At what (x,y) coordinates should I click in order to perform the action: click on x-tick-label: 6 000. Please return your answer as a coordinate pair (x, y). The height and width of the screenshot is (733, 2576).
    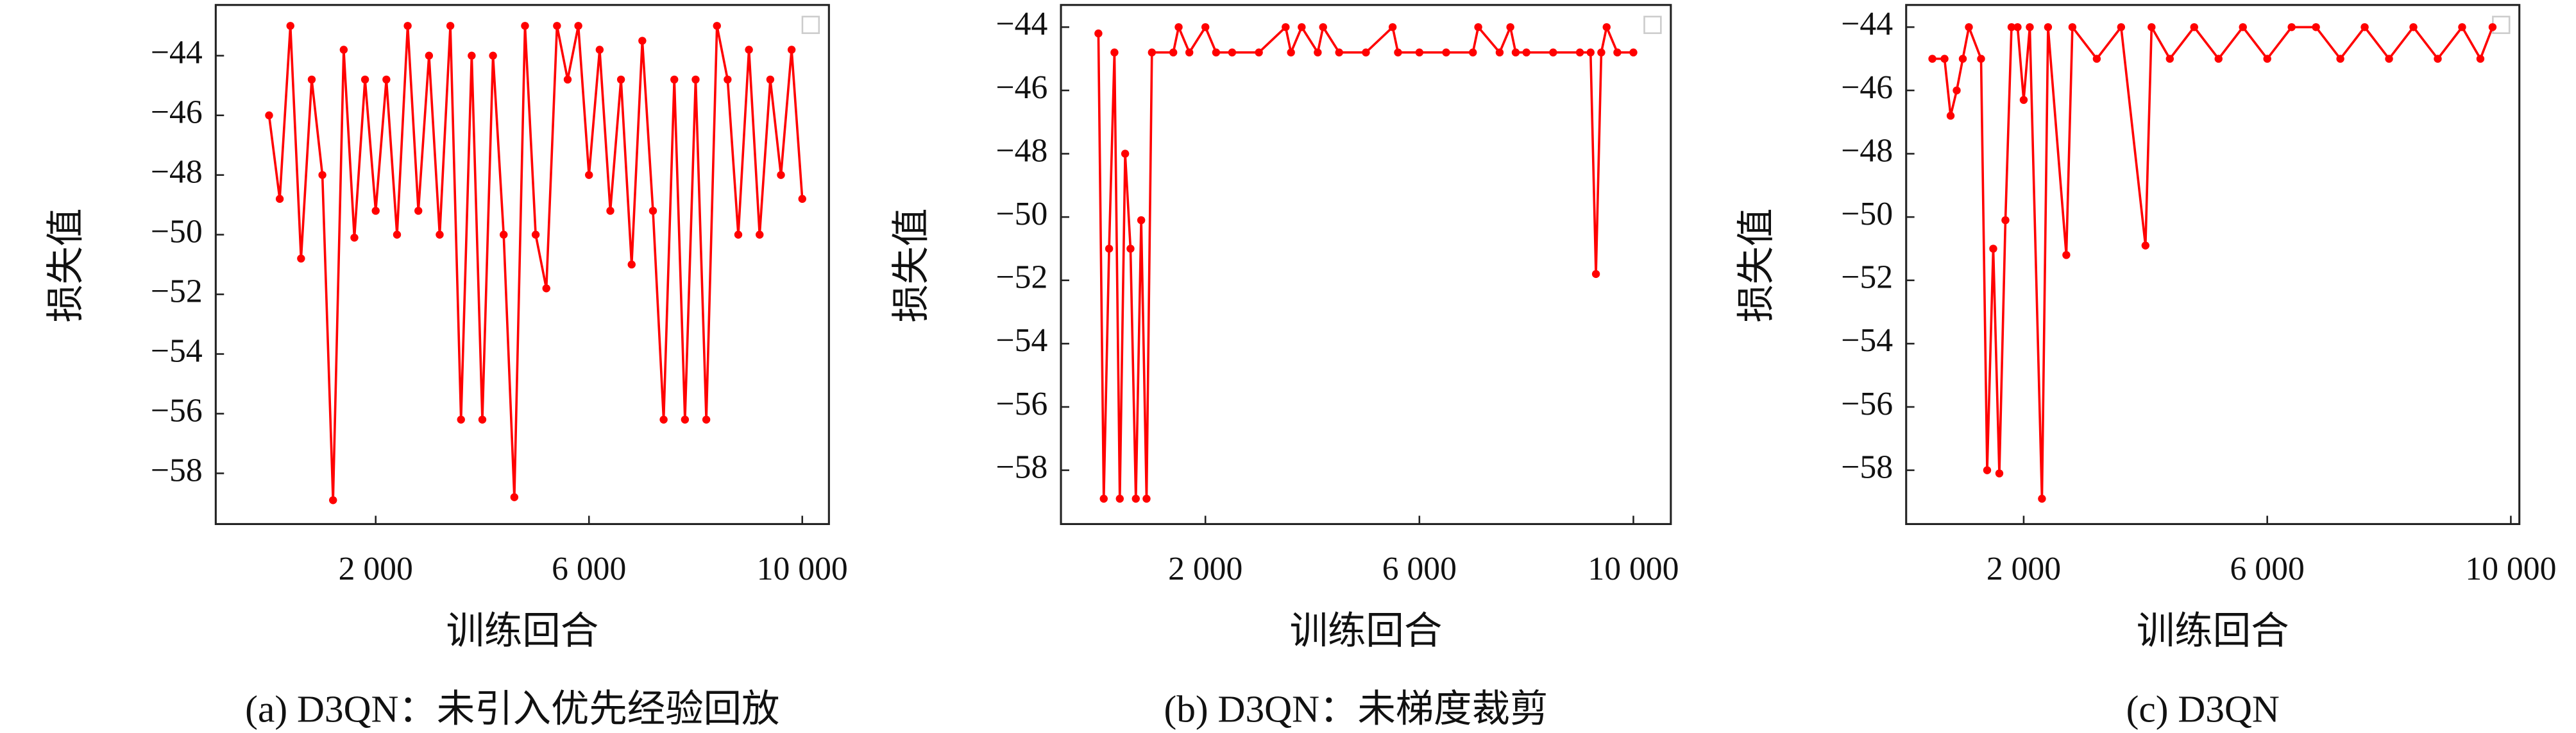
    Looking at the image, I should click on (2267, 569).